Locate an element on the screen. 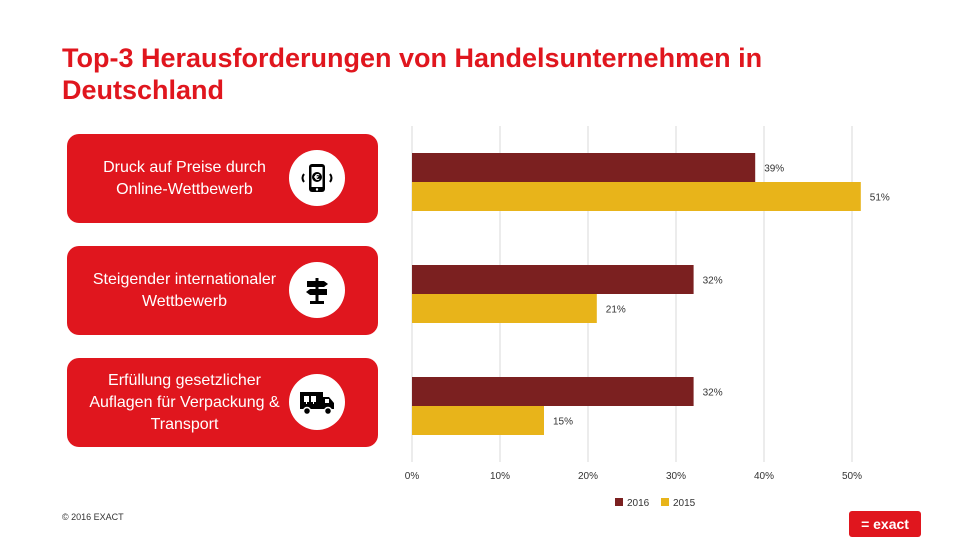  x-tick-label: 10% is located at coordinates (500, 476).